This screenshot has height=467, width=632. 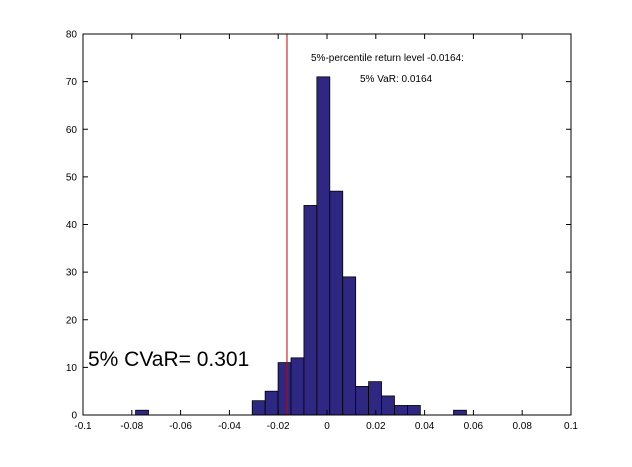 What do you see at coordinates (425, 426) in the screenshot?
I see `x-tick-label: 0.04` at bounding box center [425, 426].